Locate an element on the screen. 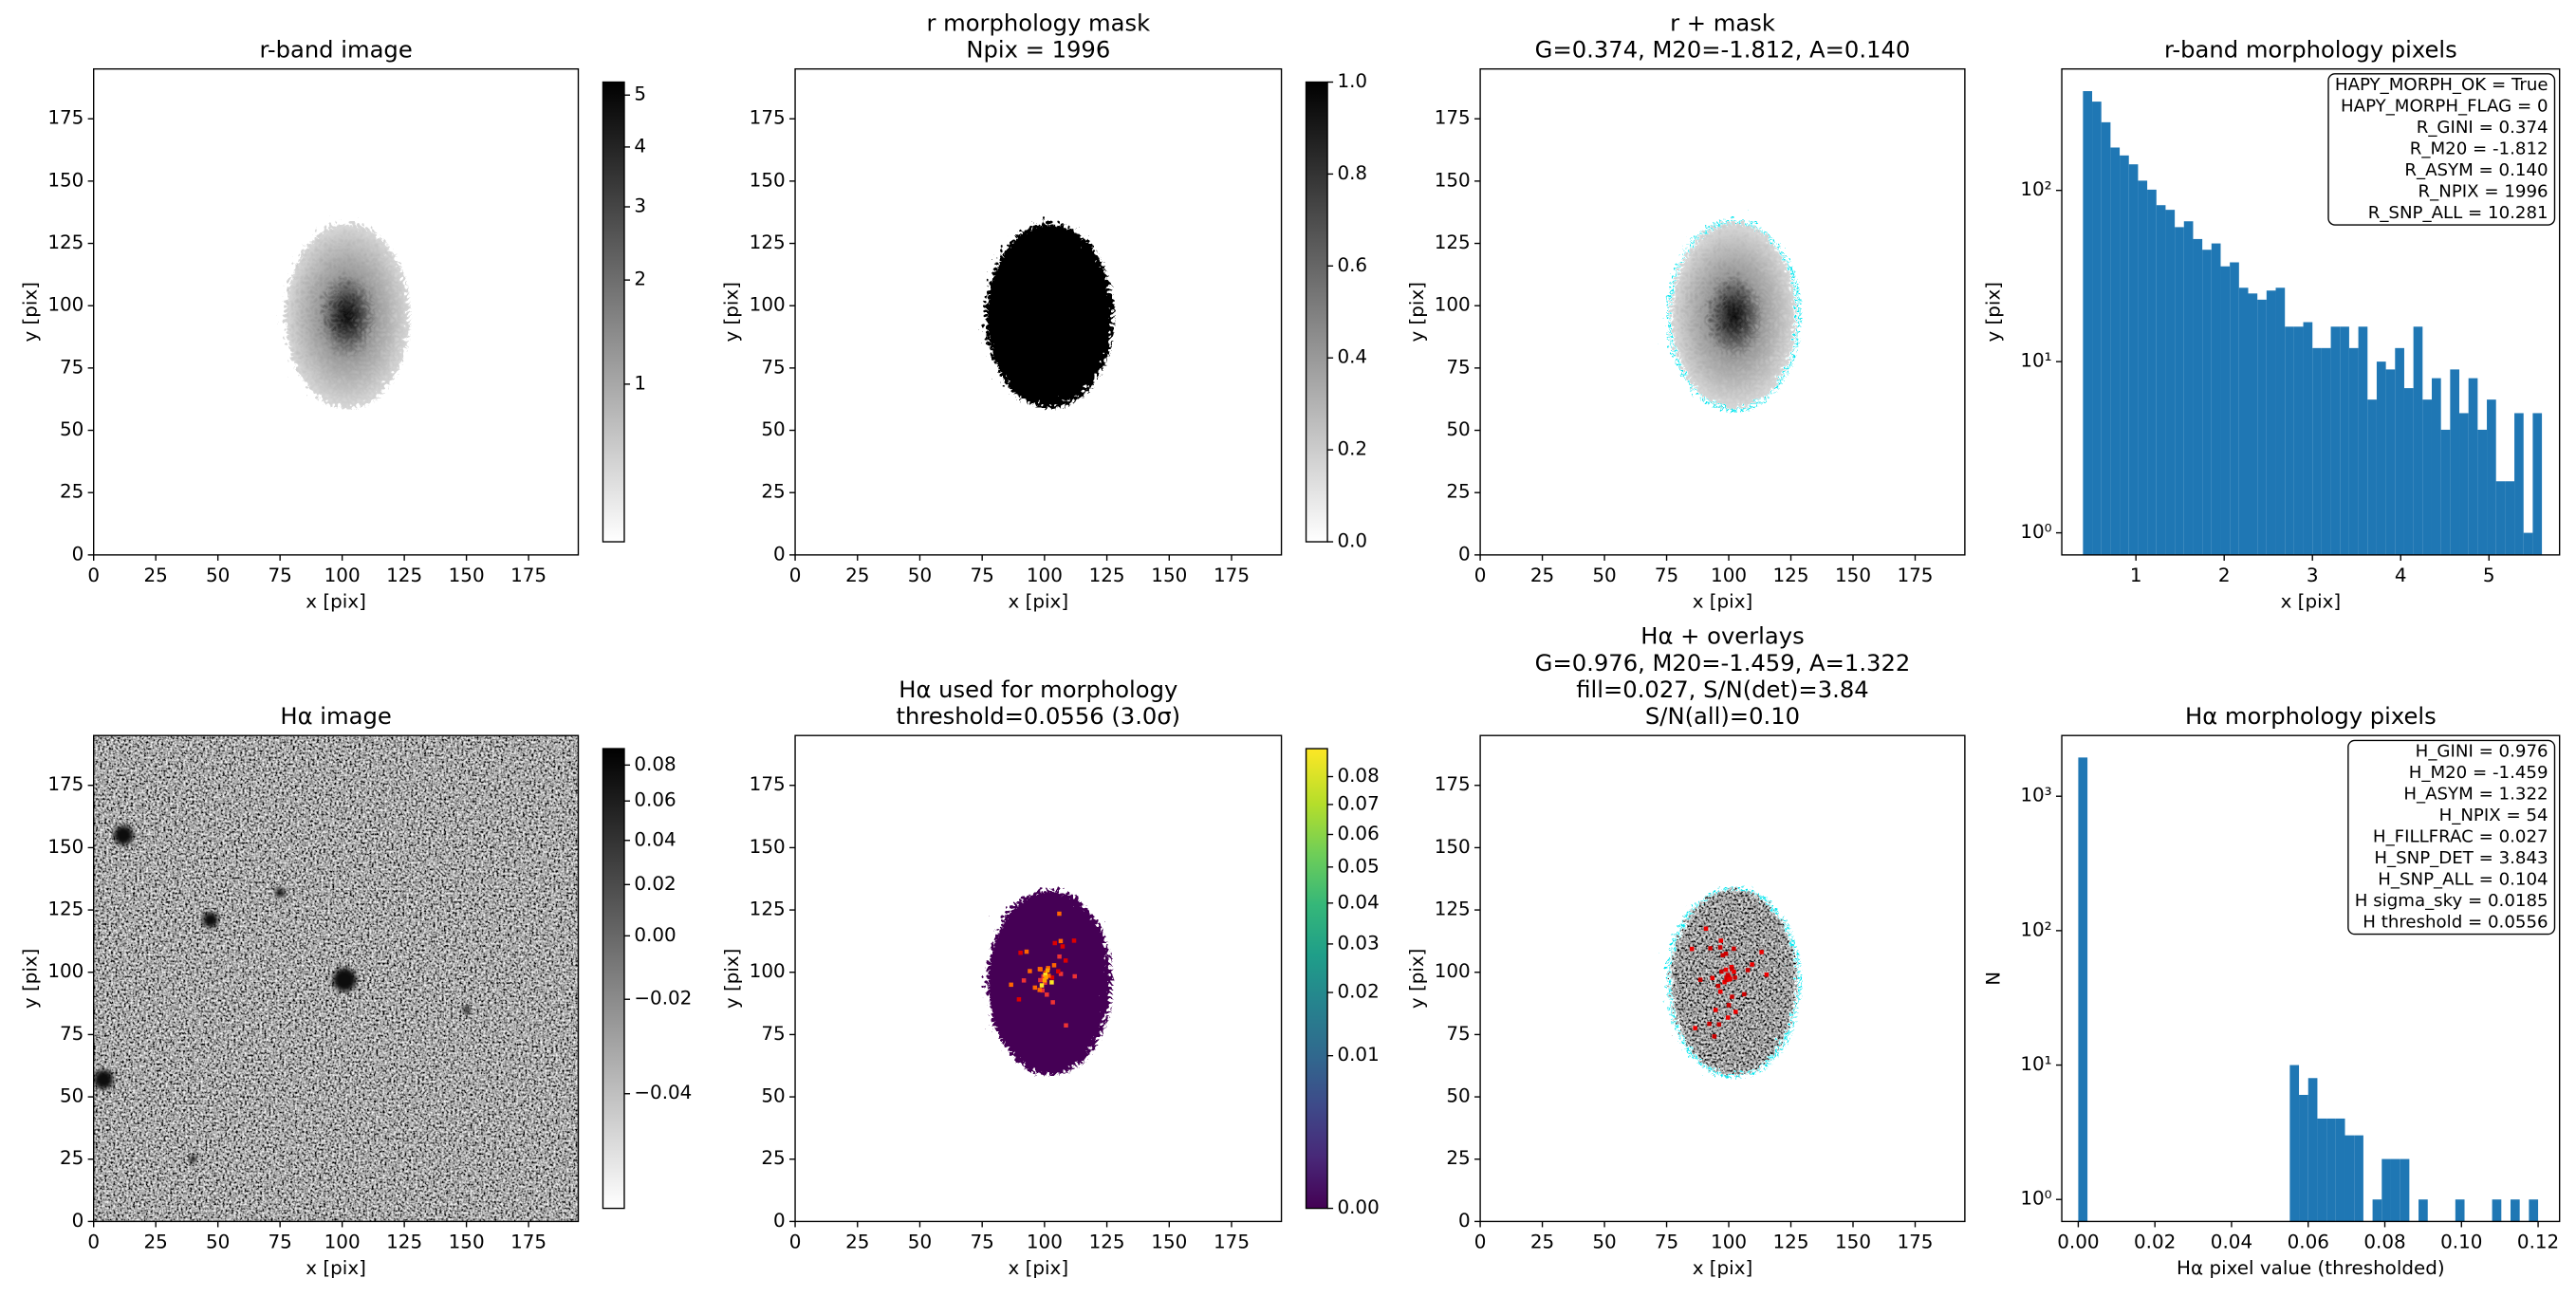 This screenshot has height=1297, width=2576. mask-contour is located at coordinates (1728, 311).